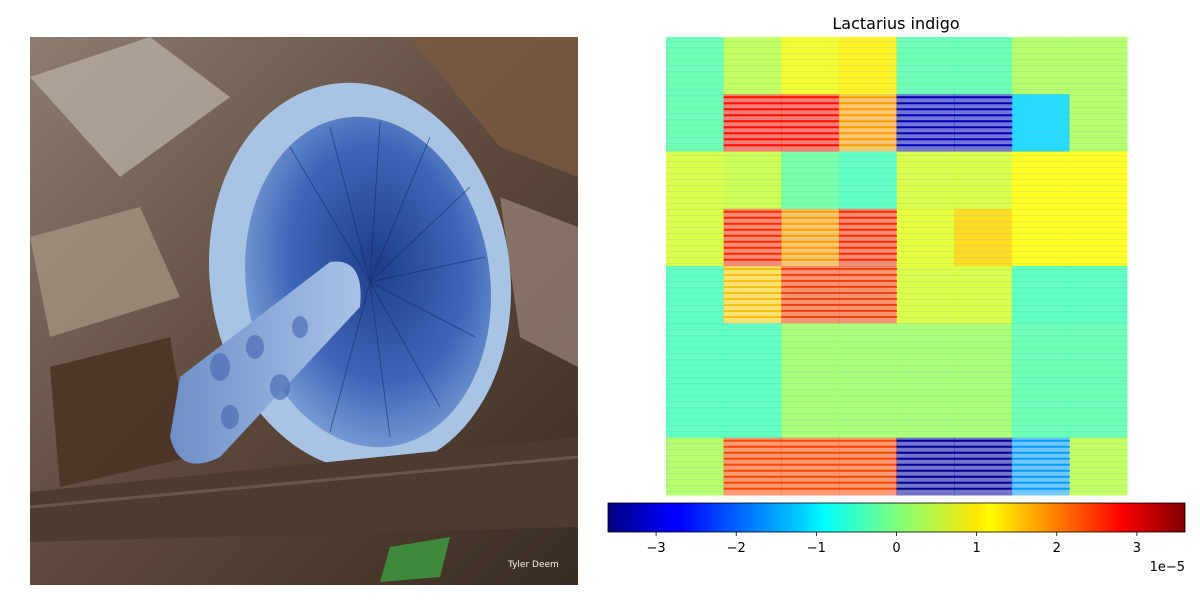  What do you see at coordinates (415, 559) in the screenshot?
I see `green-leaf` at bounding box center [415, 559].